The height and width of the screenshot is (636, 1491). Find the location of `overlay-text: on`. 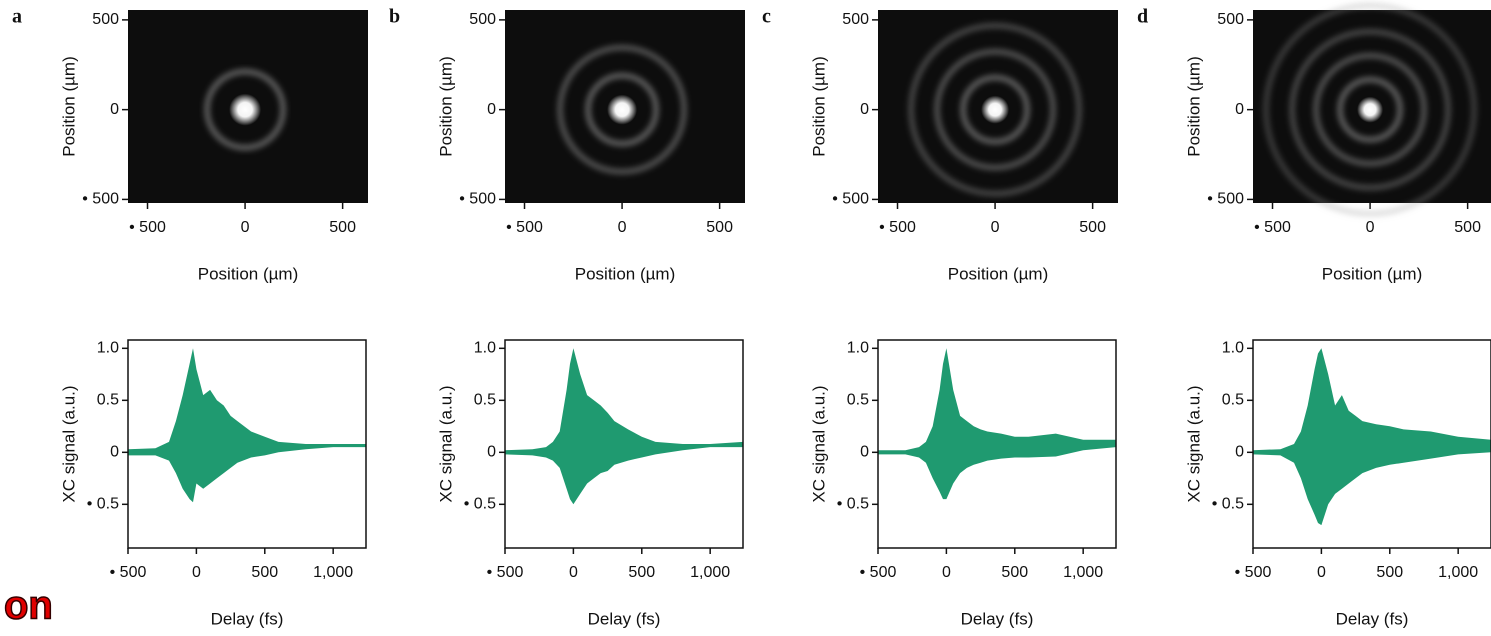

overlay-text: on is located at coordinates (28, 606).